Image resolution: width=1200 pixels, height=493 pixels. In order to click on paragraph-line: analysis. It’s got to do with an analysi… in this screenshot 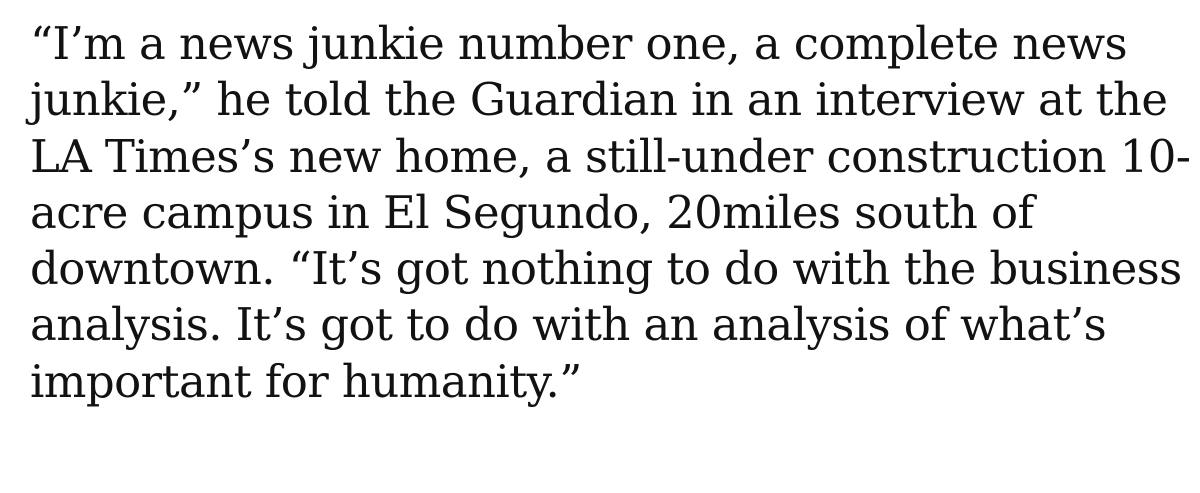, I will do `click(568, 325)`.